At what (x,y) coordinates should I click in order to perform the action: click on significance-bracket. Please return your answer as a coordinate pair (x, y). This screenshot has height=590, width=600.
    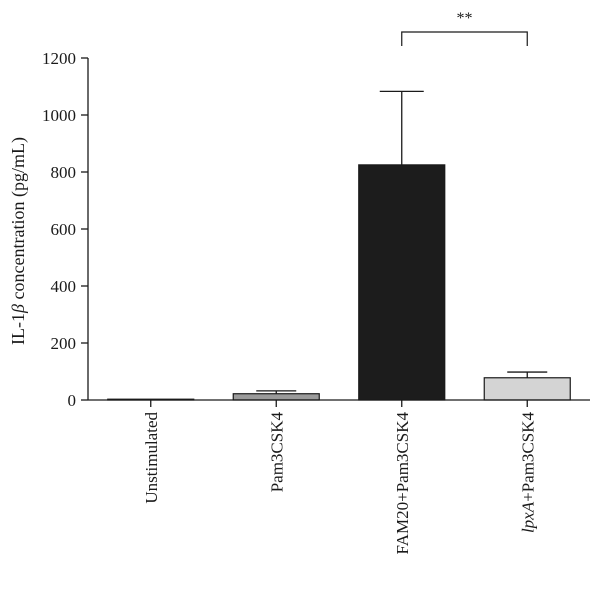
    Looking at the image, I should click on (464, 38).